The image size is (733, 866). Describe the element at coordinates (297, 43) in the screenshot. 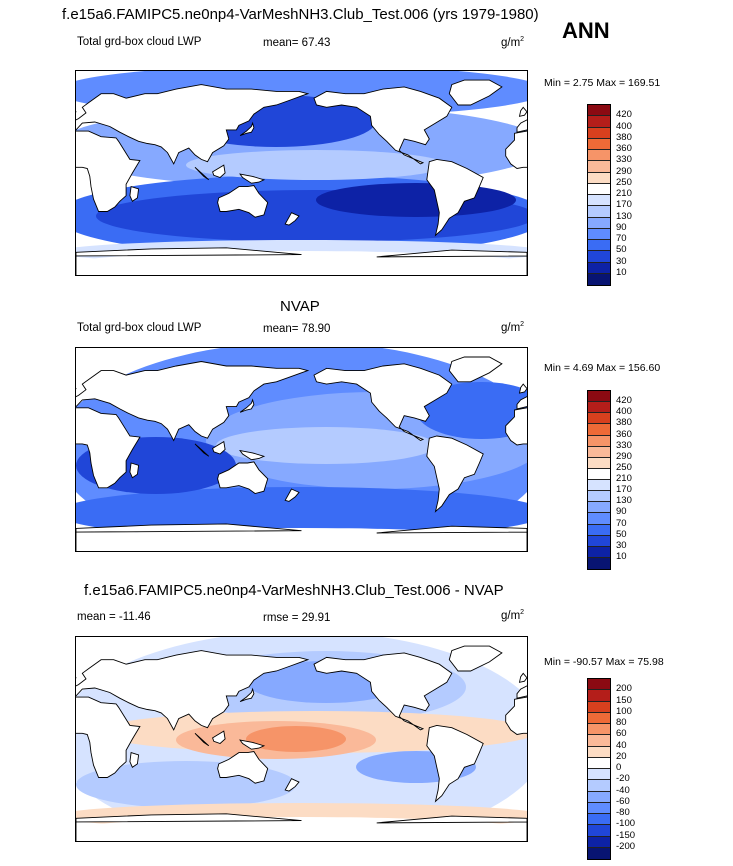

I see `panel1-mean: mean= 67.43` at that location.